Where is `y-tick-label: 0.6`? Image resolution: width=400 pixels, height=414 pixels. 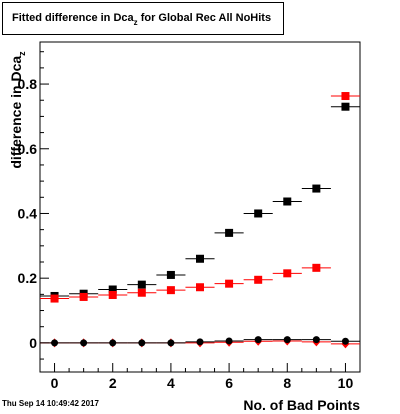 y-tick-label: 0.6 is located at coordinates (28, 149).